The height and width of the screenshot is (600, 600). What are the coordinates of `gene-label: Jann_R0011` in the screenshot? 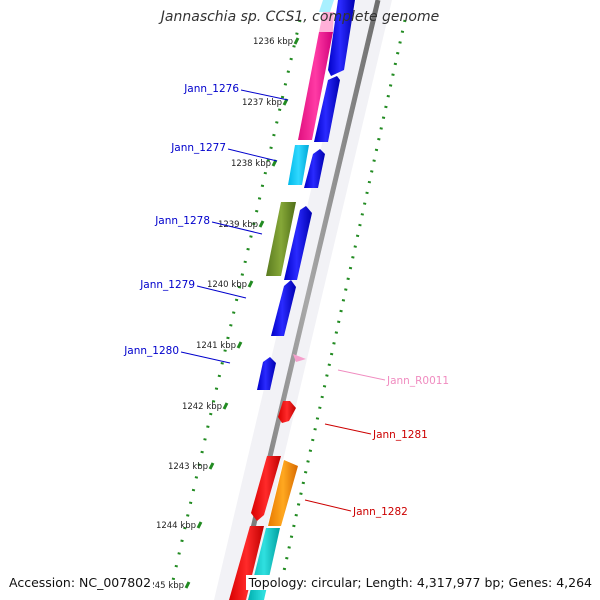 It's located at (417, 381).